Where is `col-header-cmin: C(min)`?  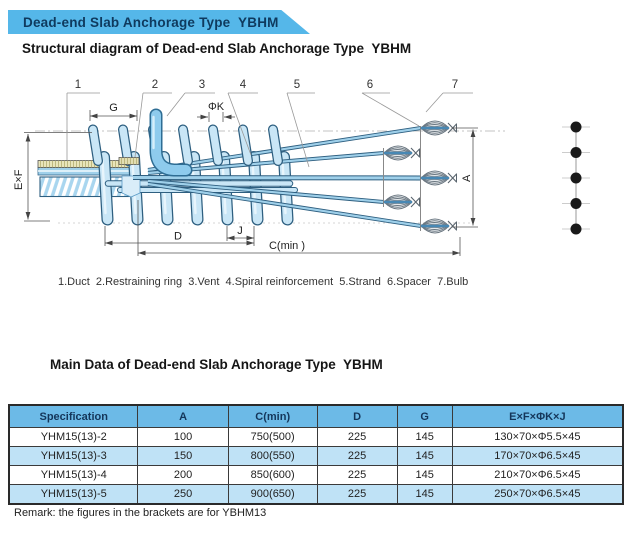 col-header-cmin: C(min) is located at coordinates (272, 416).